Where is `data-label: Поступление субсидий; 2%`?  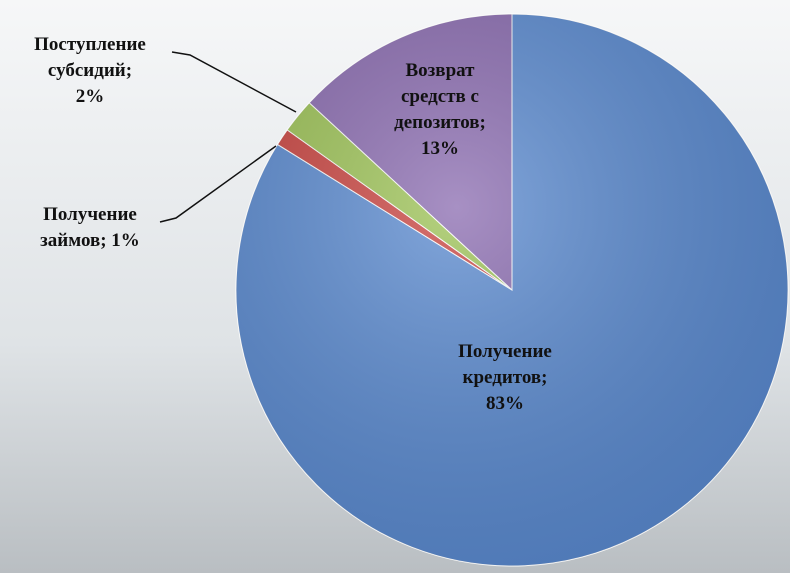 data-label: Поступление субсидий; 2% is located at coordinates (90, 70).